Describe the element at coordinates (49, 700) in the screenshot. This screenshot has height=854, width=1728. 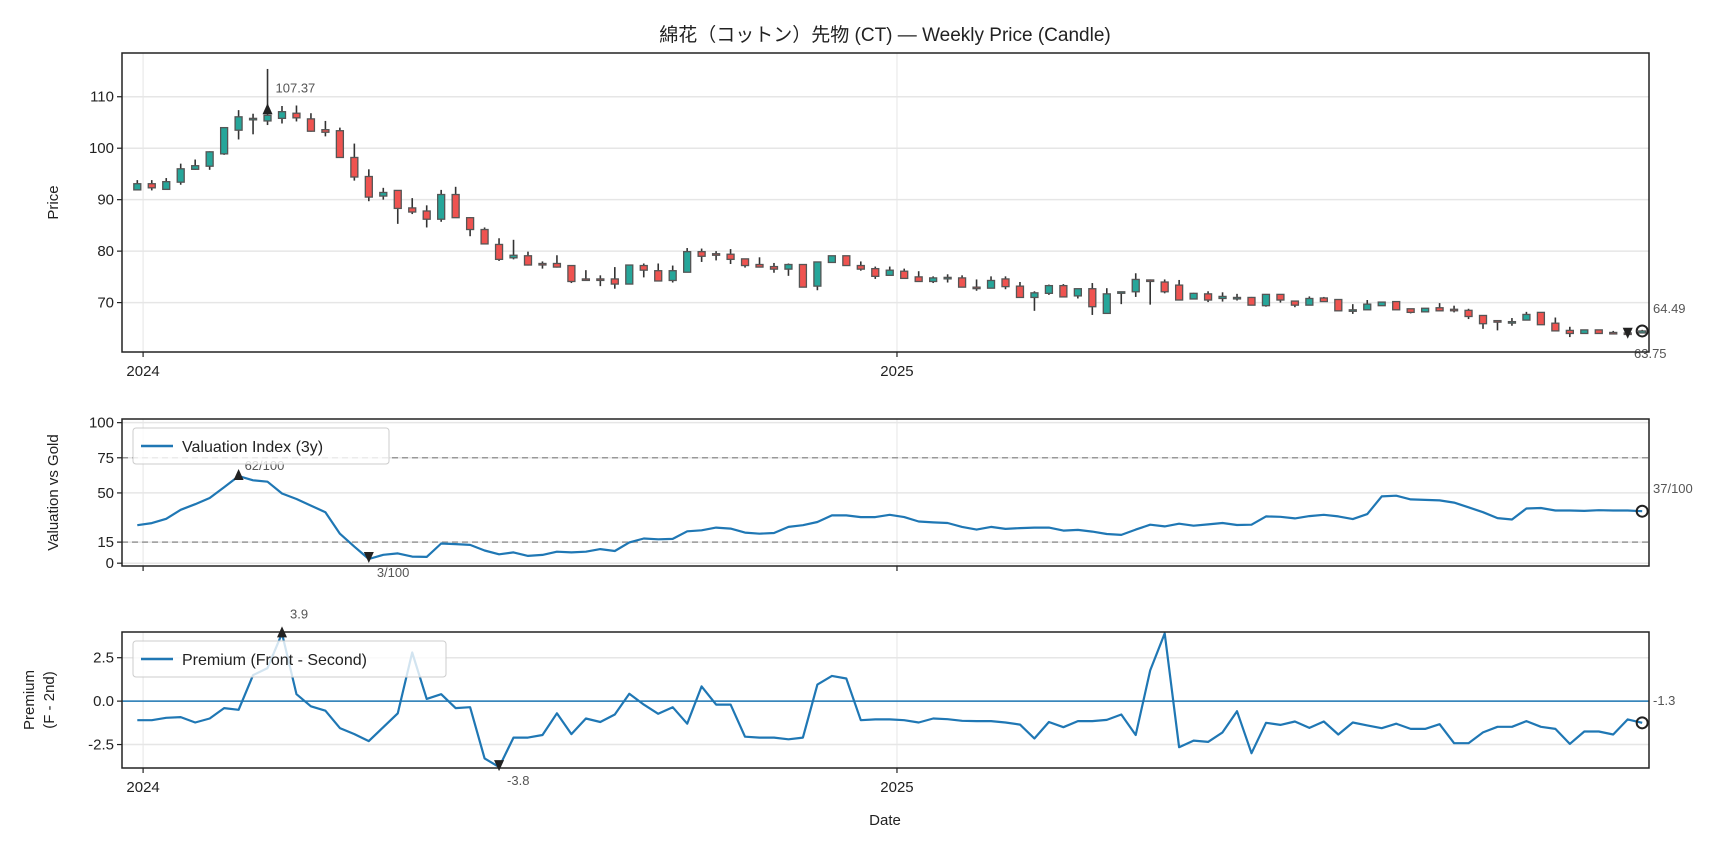
I see `y-axis-label: (F - 2nd)` at that location.